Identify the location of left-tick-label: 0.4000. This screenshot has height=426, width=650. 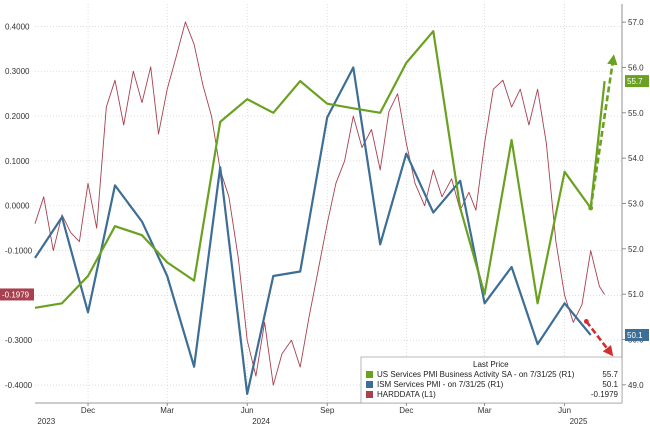
(17, 26).